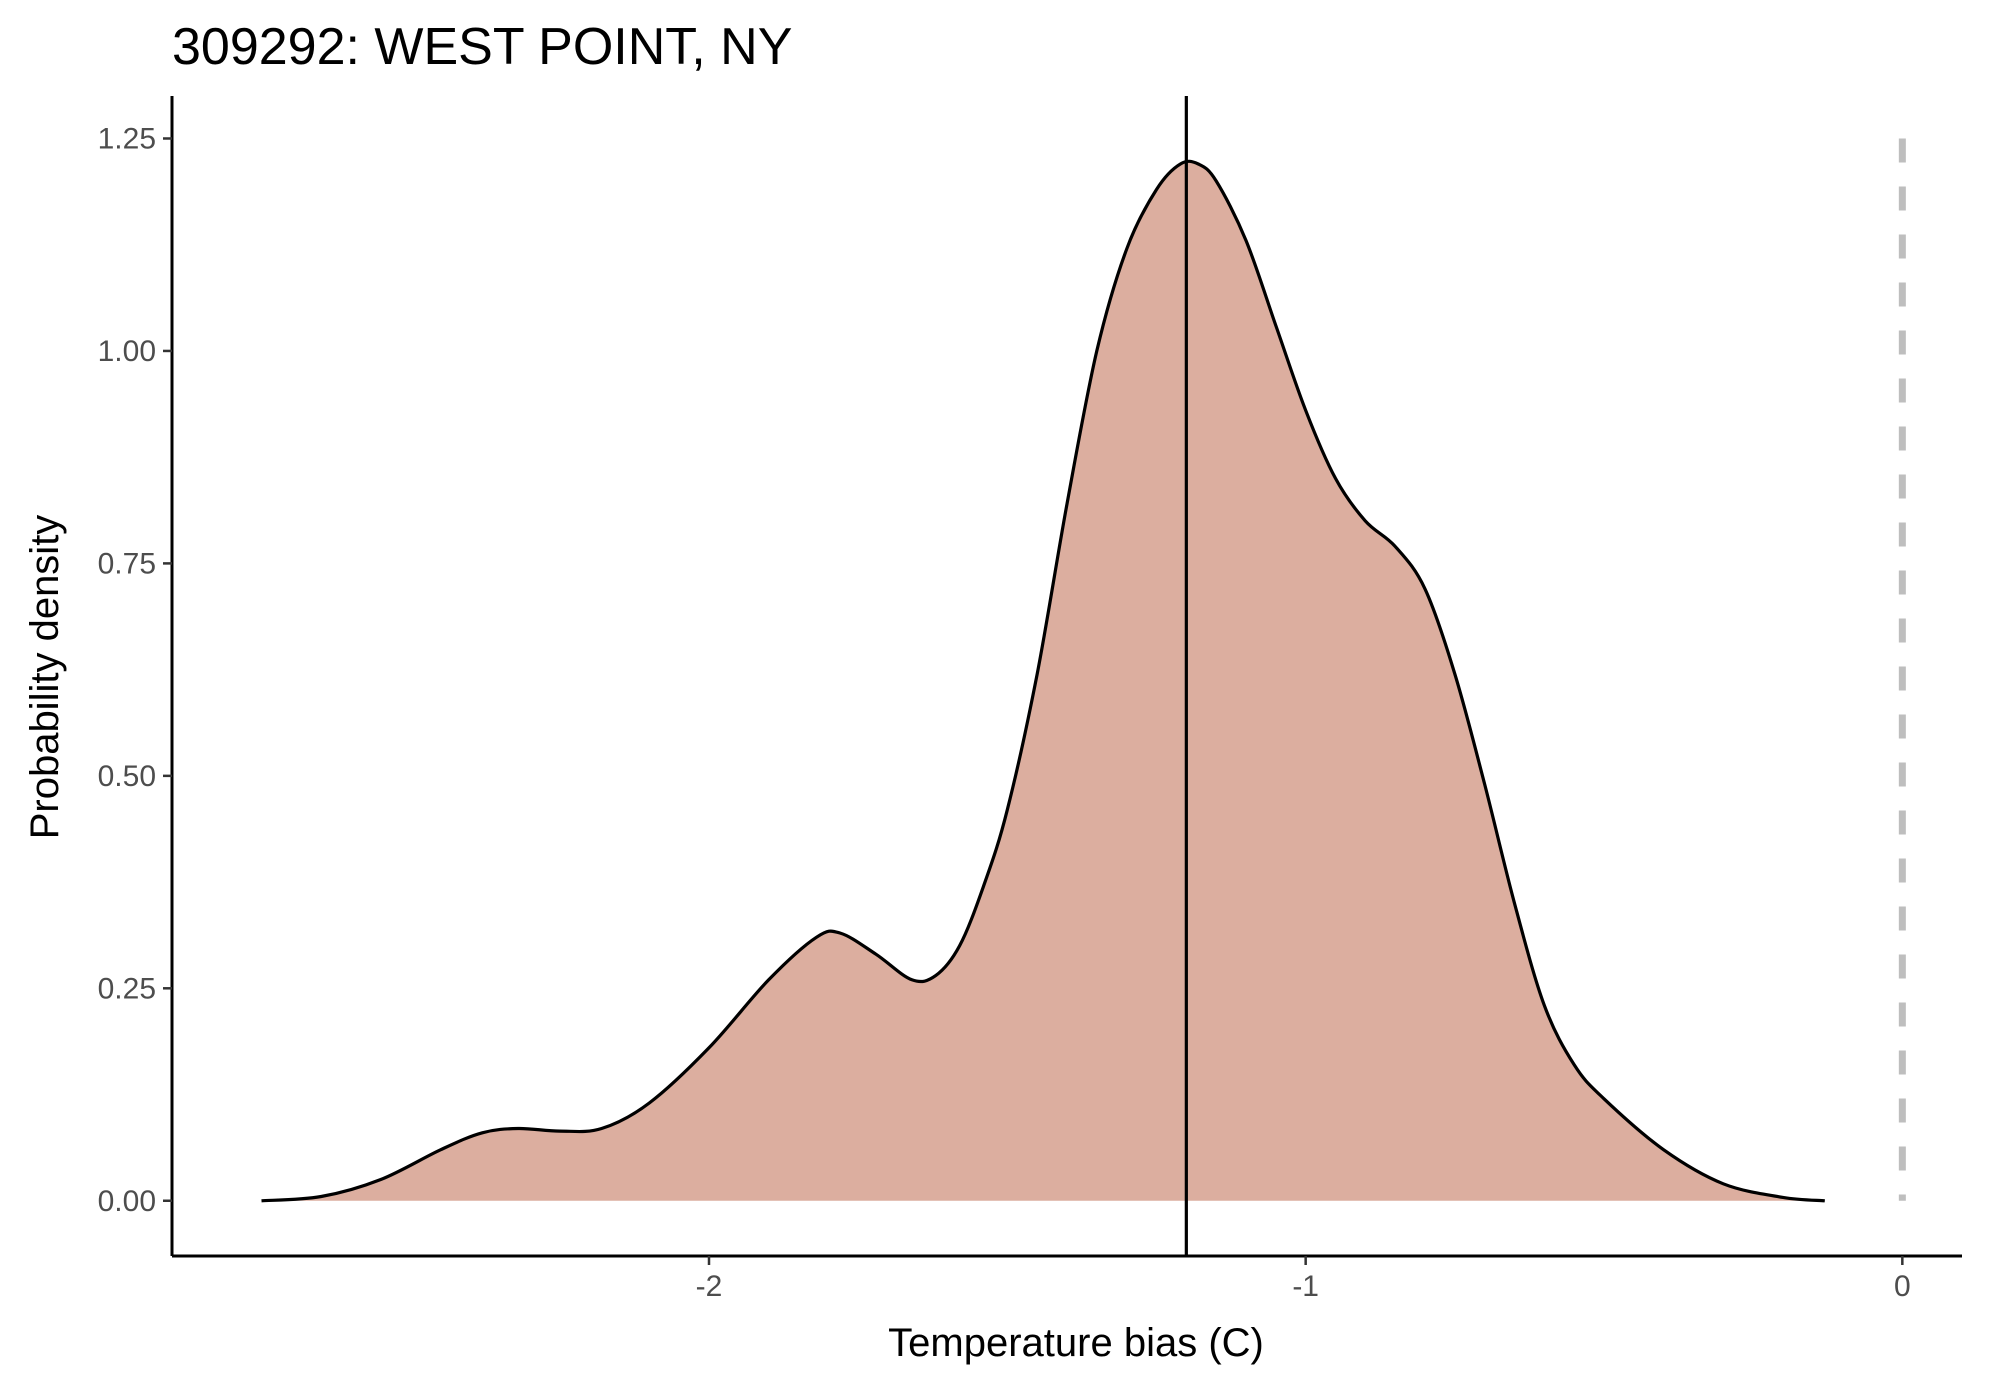 The height and width of the screenshot is (1384, 1990). Describe the element at coordinates (482, 47) in the screenshot. I see `chart-title: 309292: WEST POINT, NY` at that location.